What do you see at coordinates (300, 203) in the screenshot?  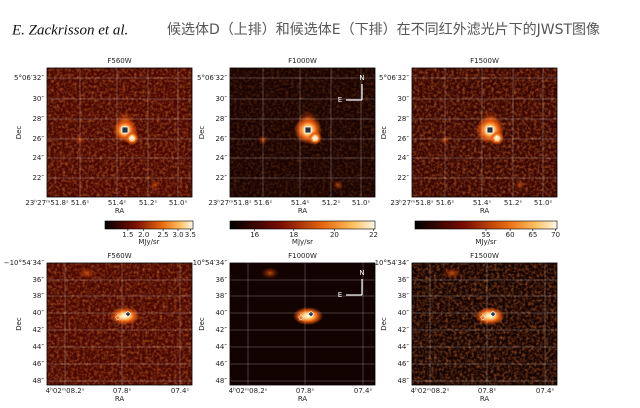 I see `x-tick-label: 51.4ˢ` at bounding box center [300, 203].